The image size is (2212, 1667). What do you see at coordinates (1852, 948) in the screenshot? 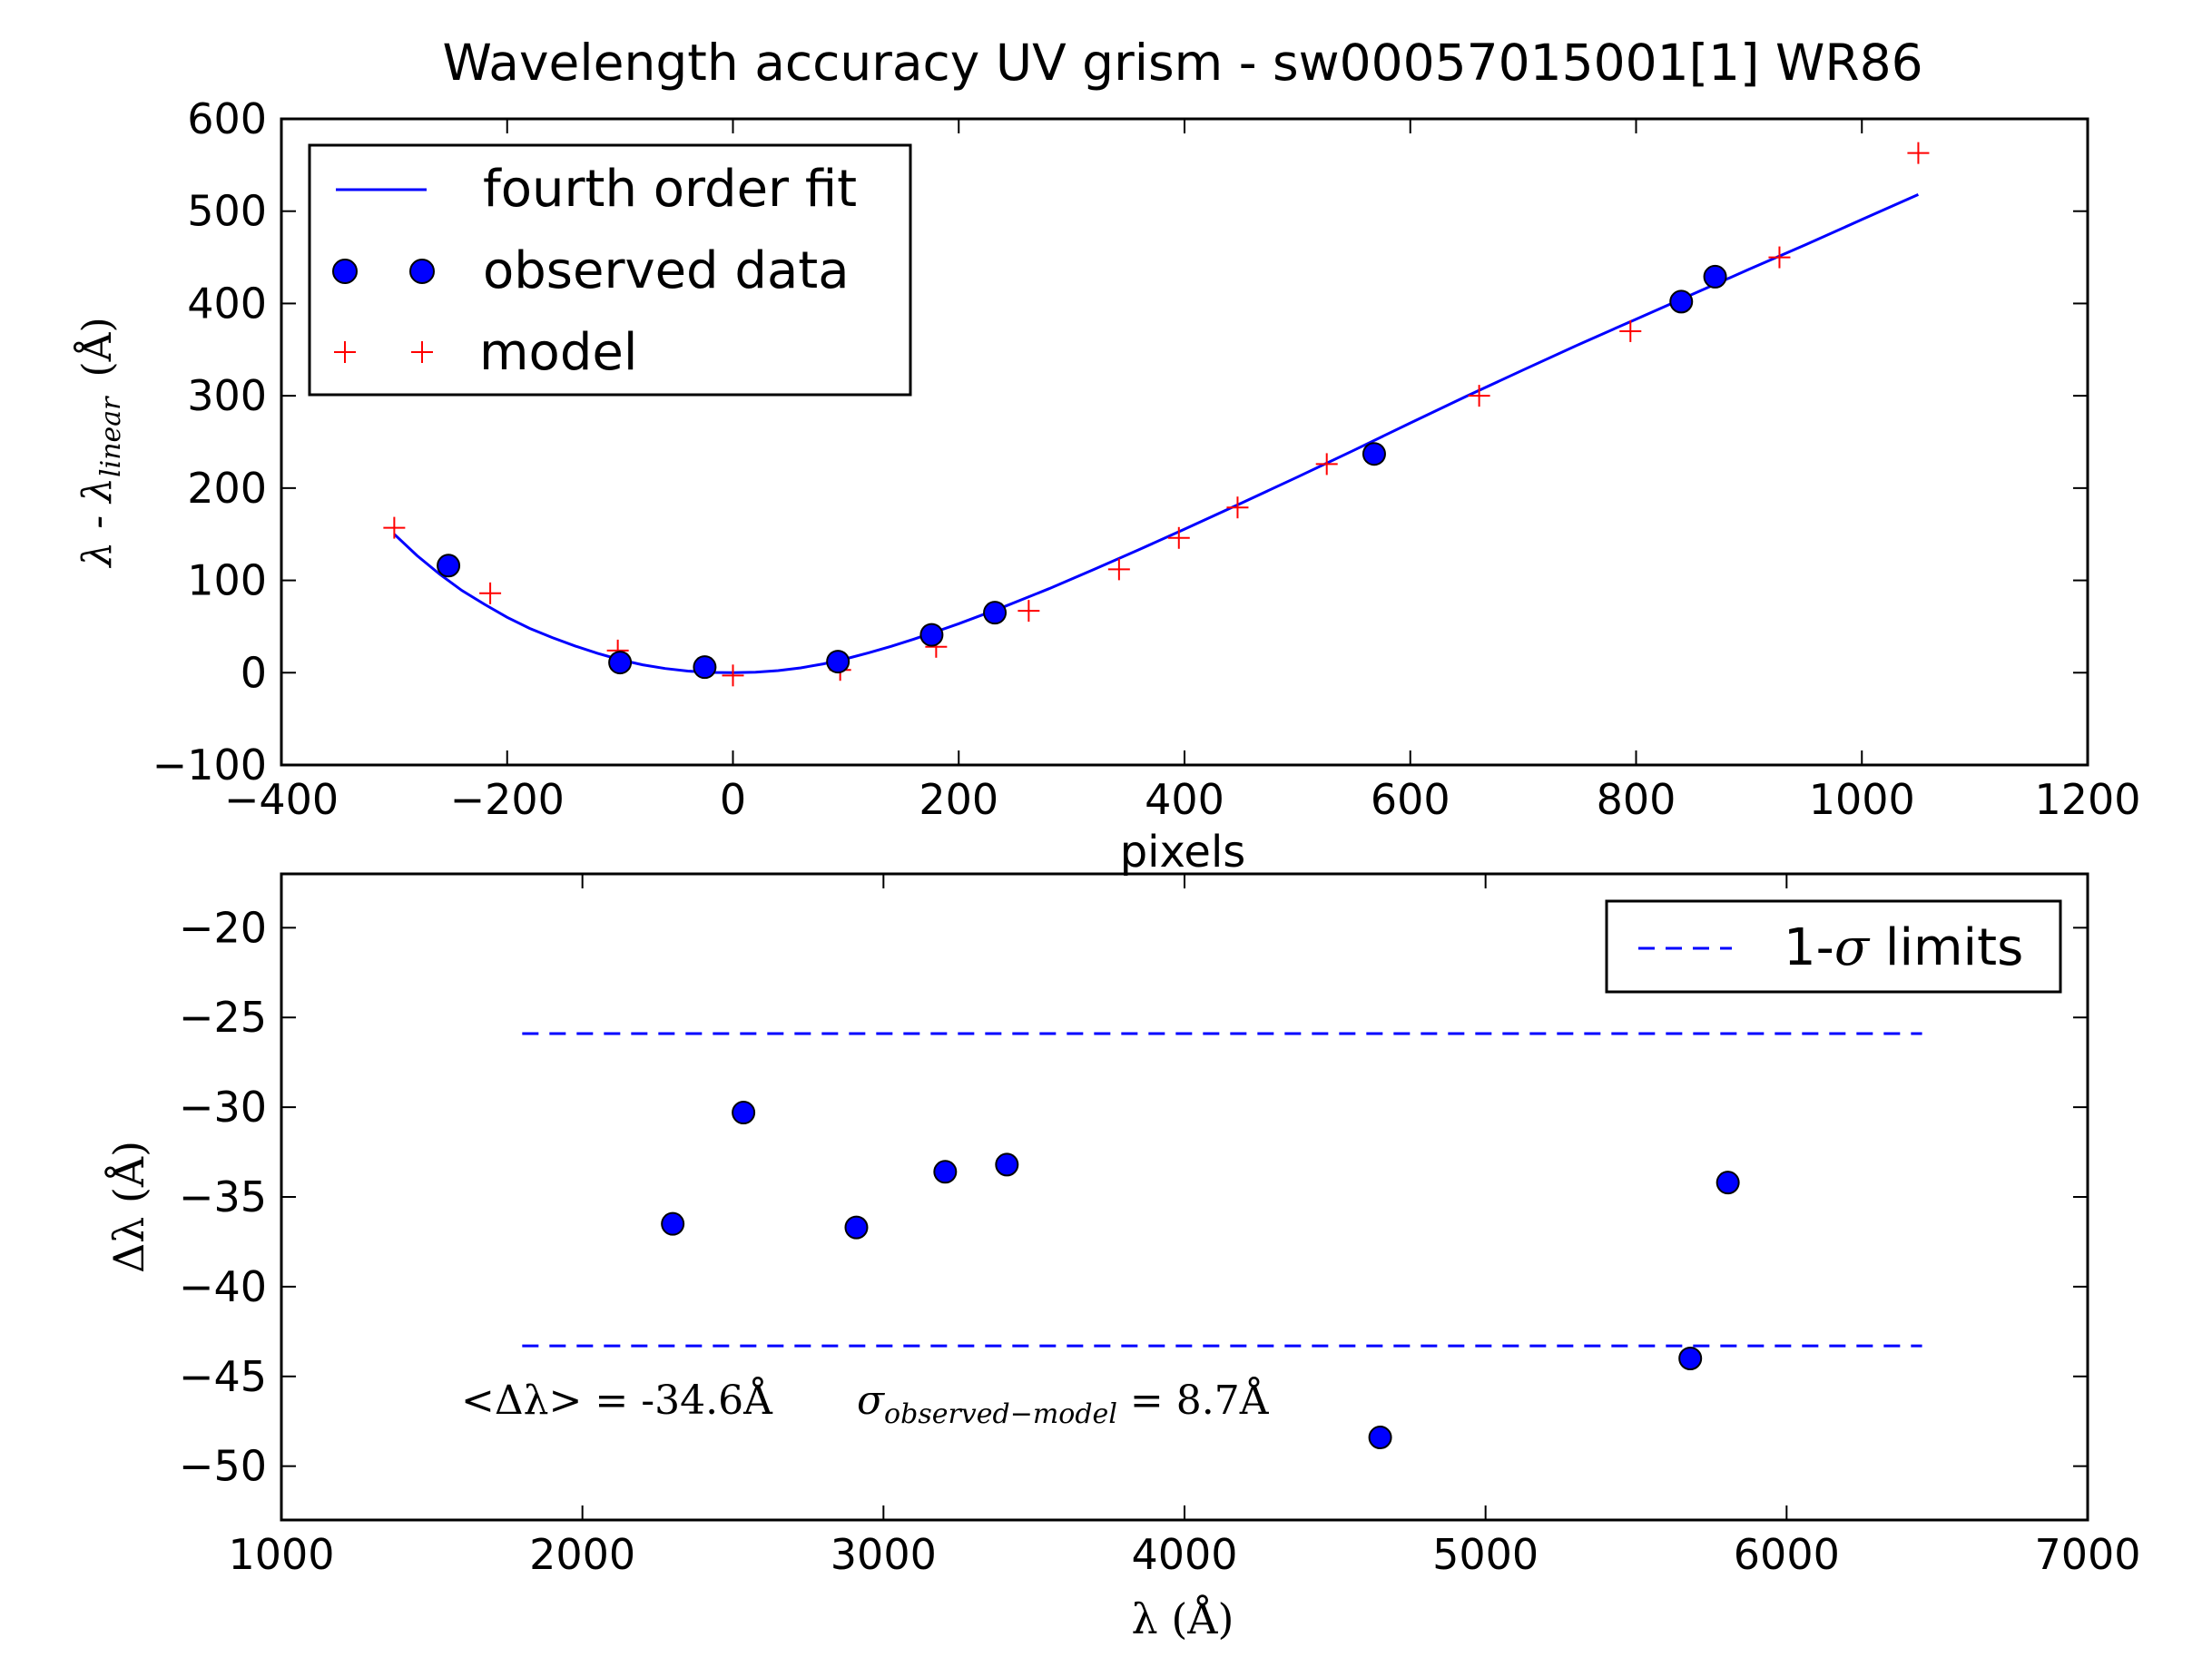
I see `legend-sigma-symbol: σ` at bounding box center [1852, 948].